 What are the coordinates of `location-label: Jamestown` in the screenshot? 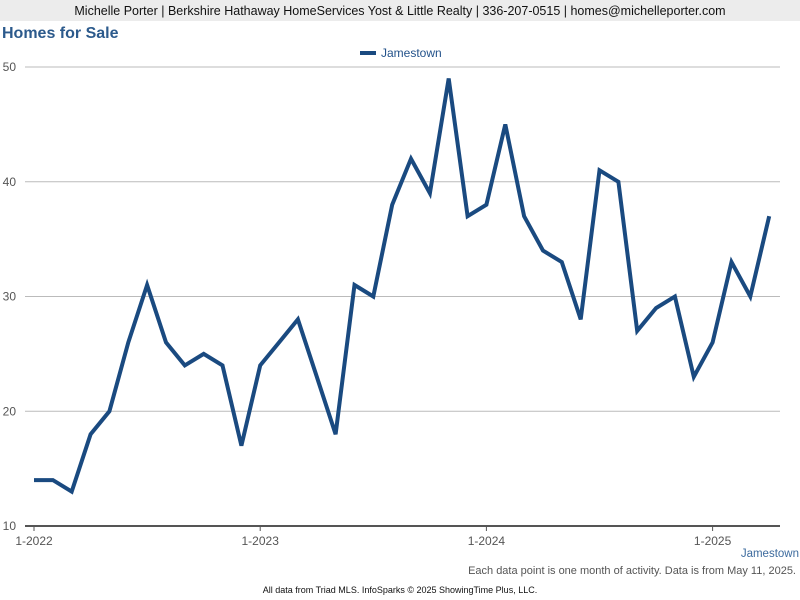 It's located at (769, 554).